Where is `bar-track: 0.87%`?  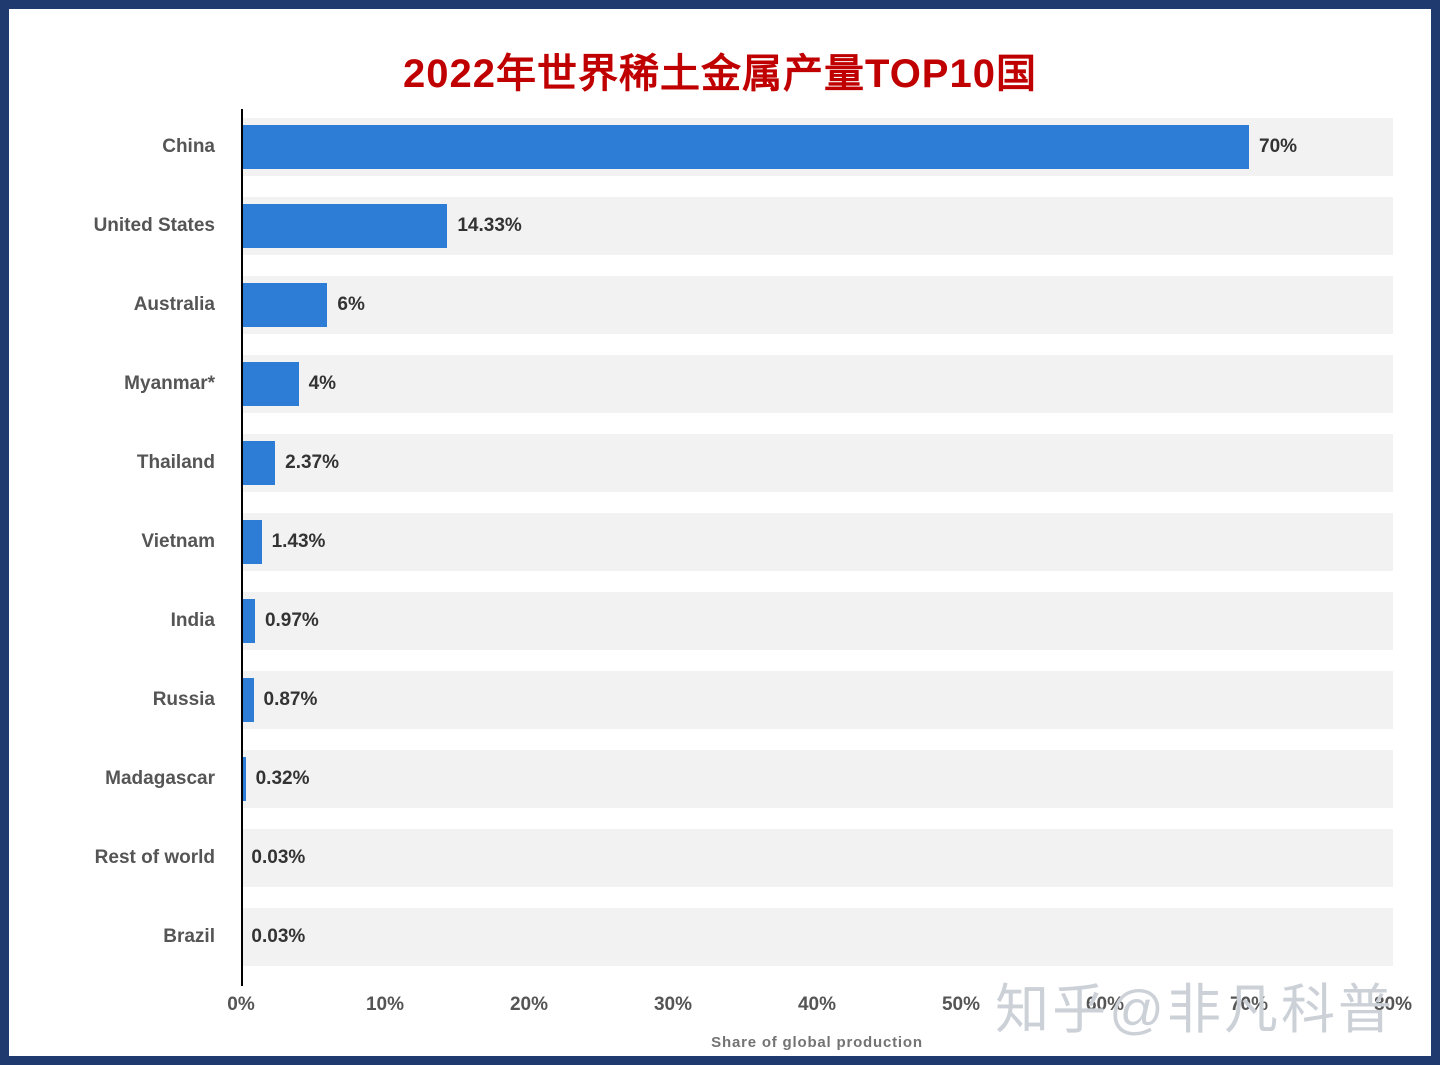 bar-track: 0.87% is located at coordinates (817, 699).